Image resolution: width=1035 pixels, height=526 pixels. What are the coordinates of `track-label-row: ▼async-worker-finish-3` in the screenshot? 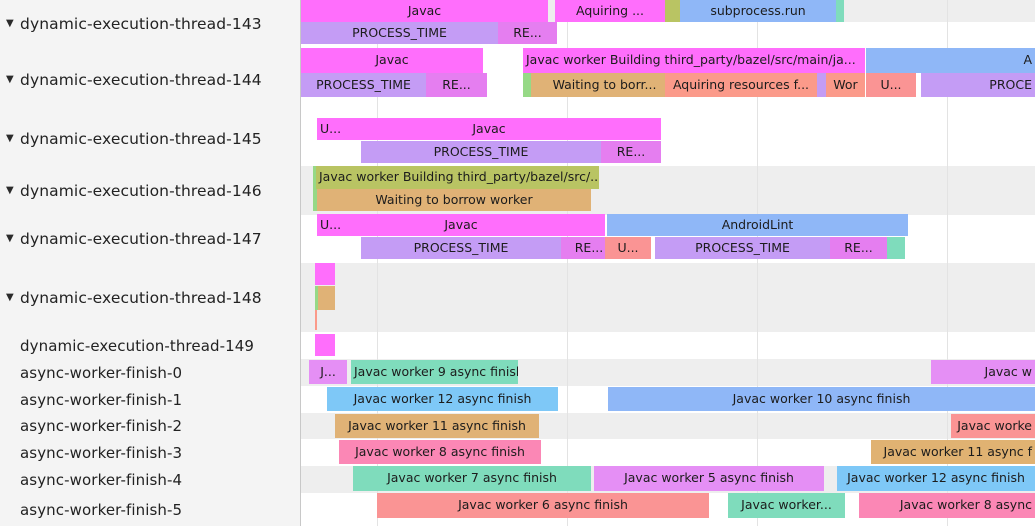 It's located at (150, 452).